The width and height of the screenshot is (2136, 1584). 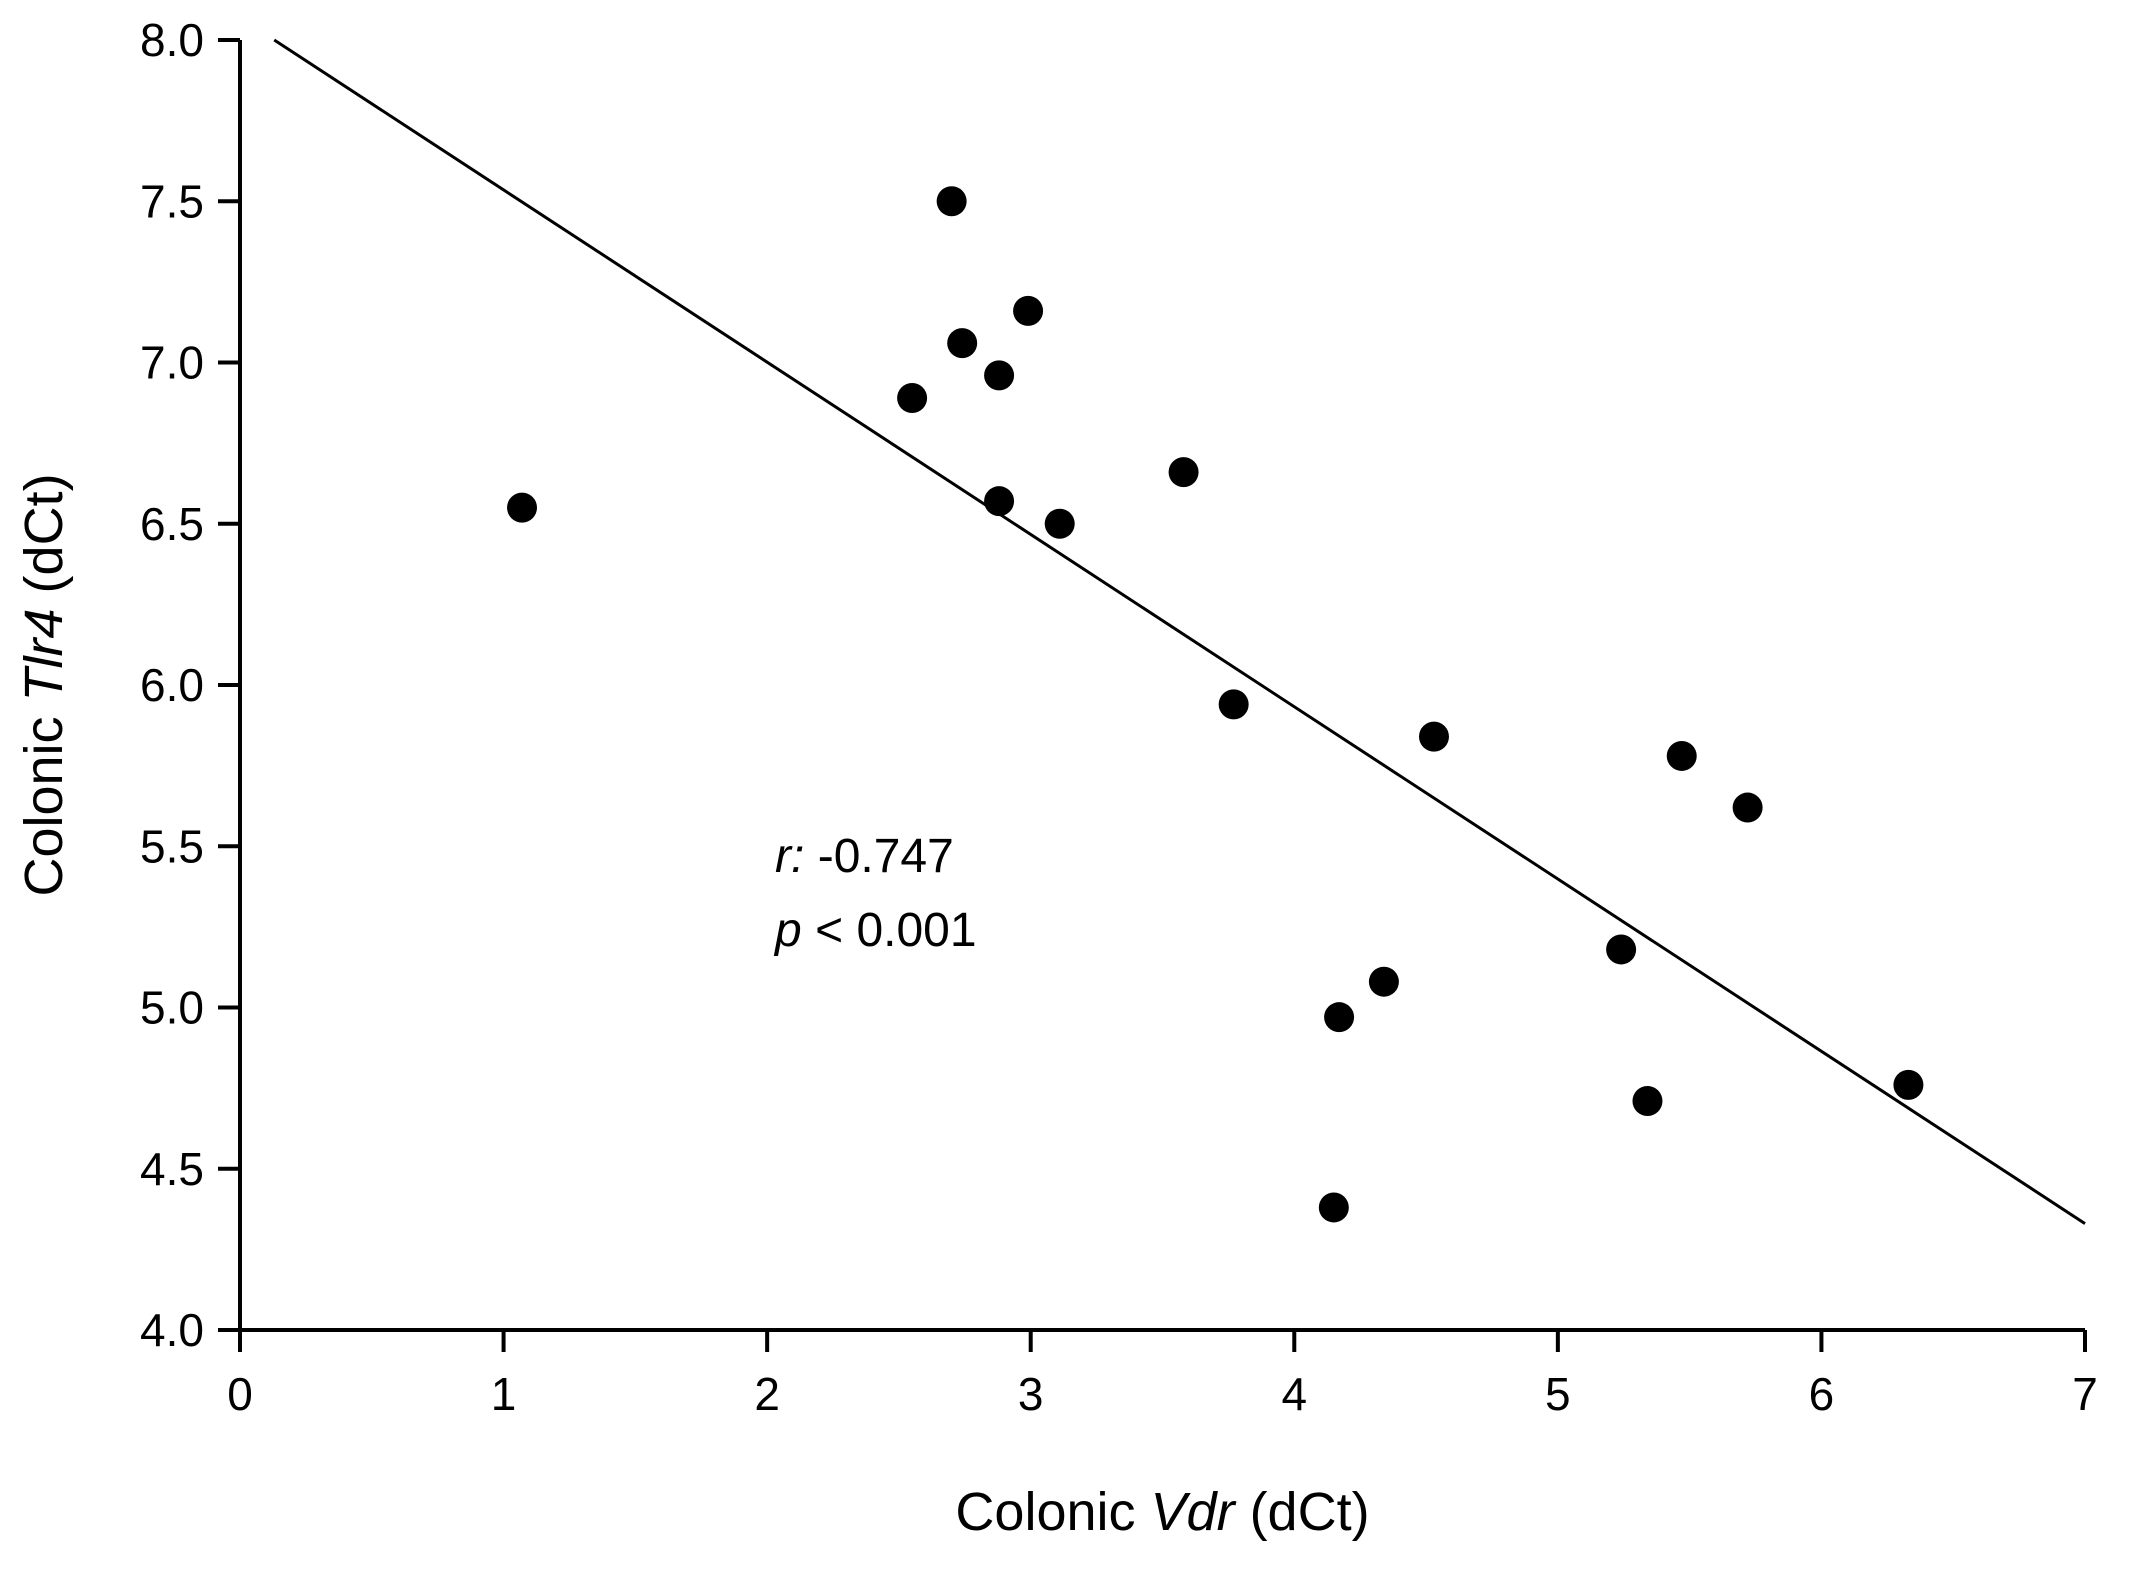 I want to click on correlation-annotation: r: -0.747 p < 0.001, so click(x=875, y=893).